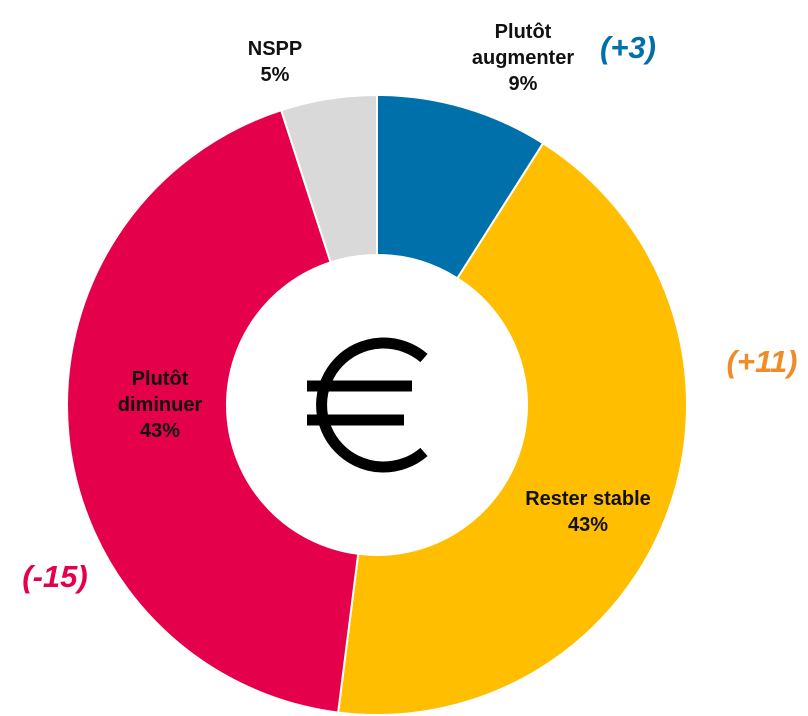  I want to click on slice-label: Plutôt augmenter 9%, so click(523, 58).